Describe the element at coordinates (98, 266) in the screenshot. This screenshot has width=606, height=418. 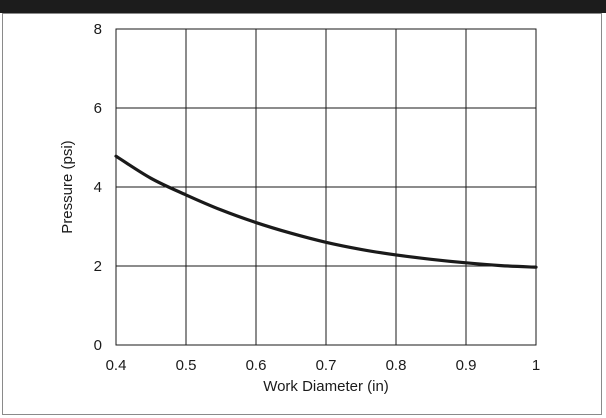
I see `y-tick-label: 2` at that location.